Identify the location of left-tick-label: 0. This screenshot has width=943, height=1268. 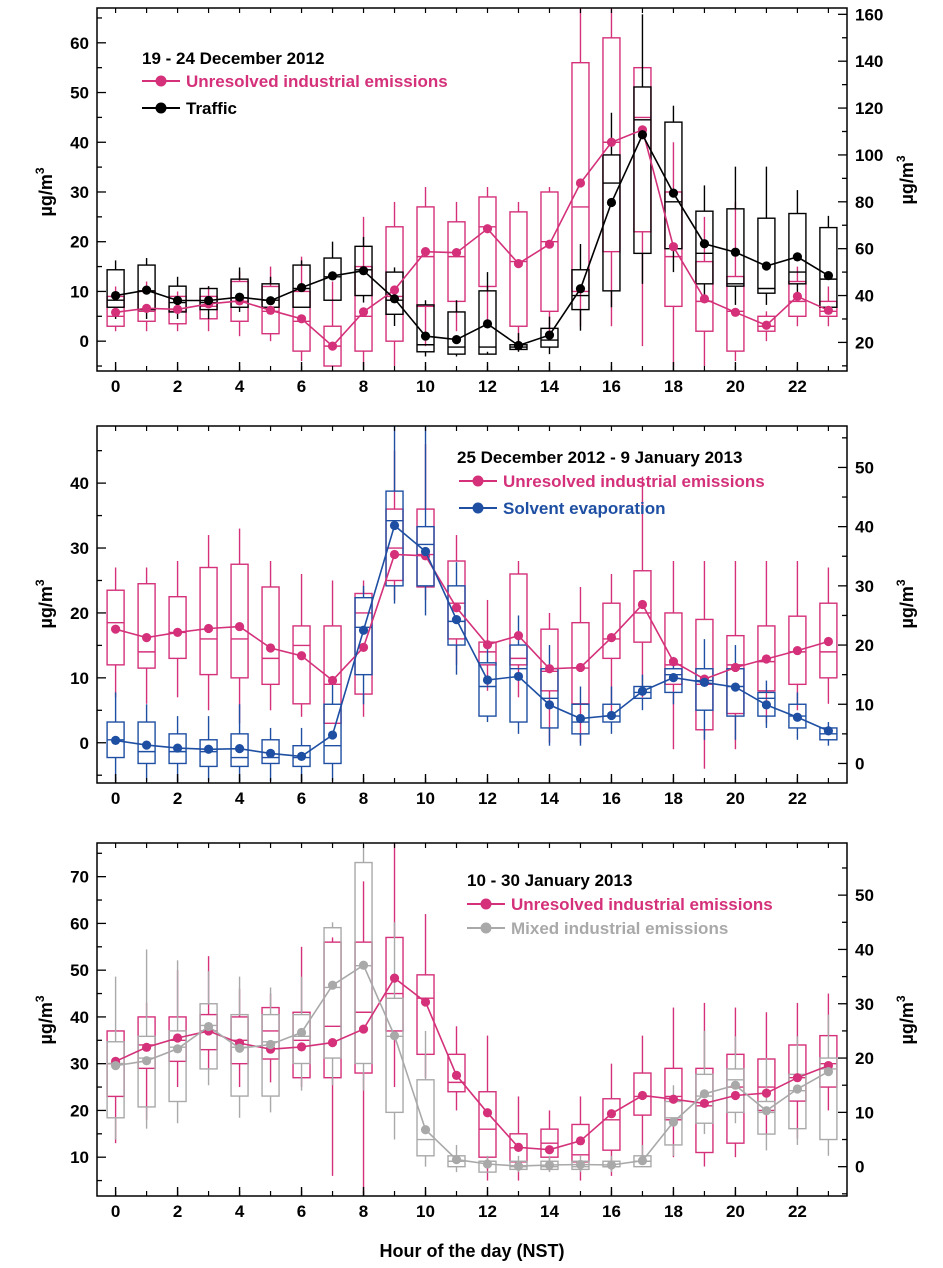
(84, 743).